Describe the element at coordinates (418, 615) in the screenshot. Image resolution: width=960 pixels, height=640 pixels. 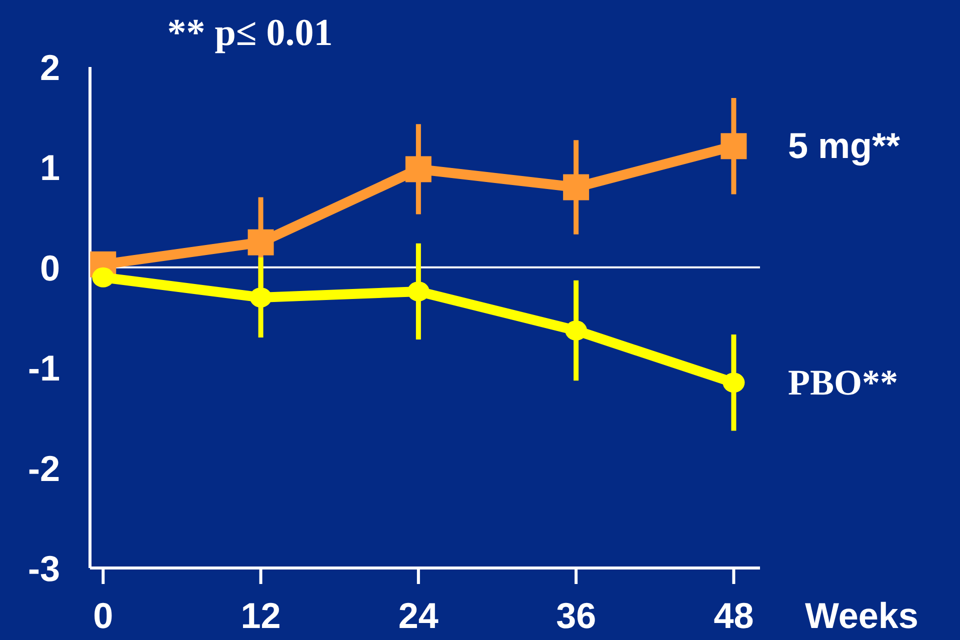
I see `x-tick-label: 24` at that location.